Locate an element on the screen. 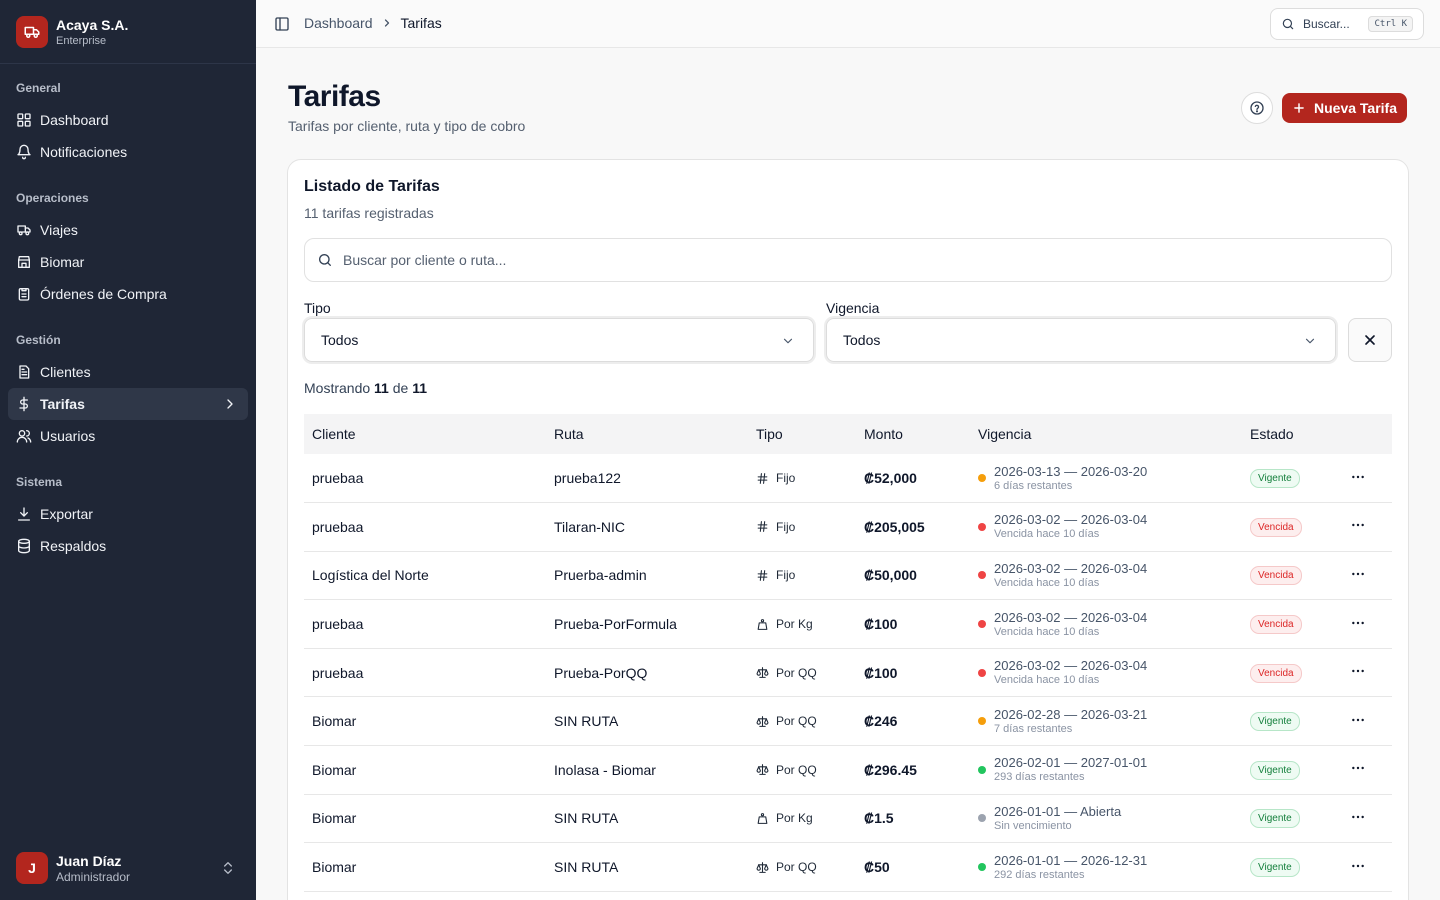  col-estado: Estado is located at coordinates (1272, 434).